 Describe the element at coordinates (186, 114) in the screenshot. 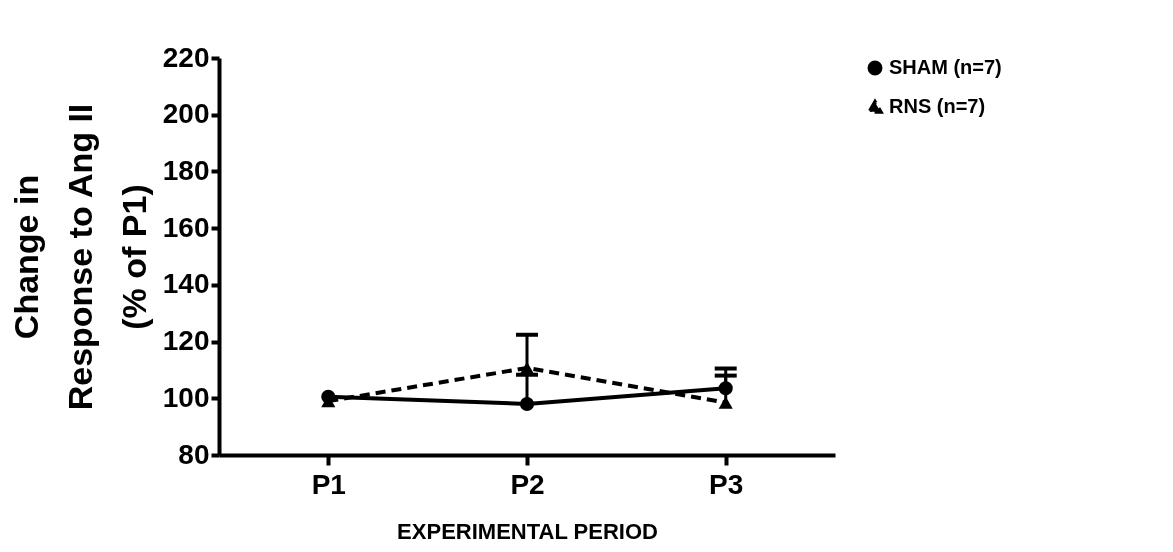

I see `y-tick-label: 200` at that location.